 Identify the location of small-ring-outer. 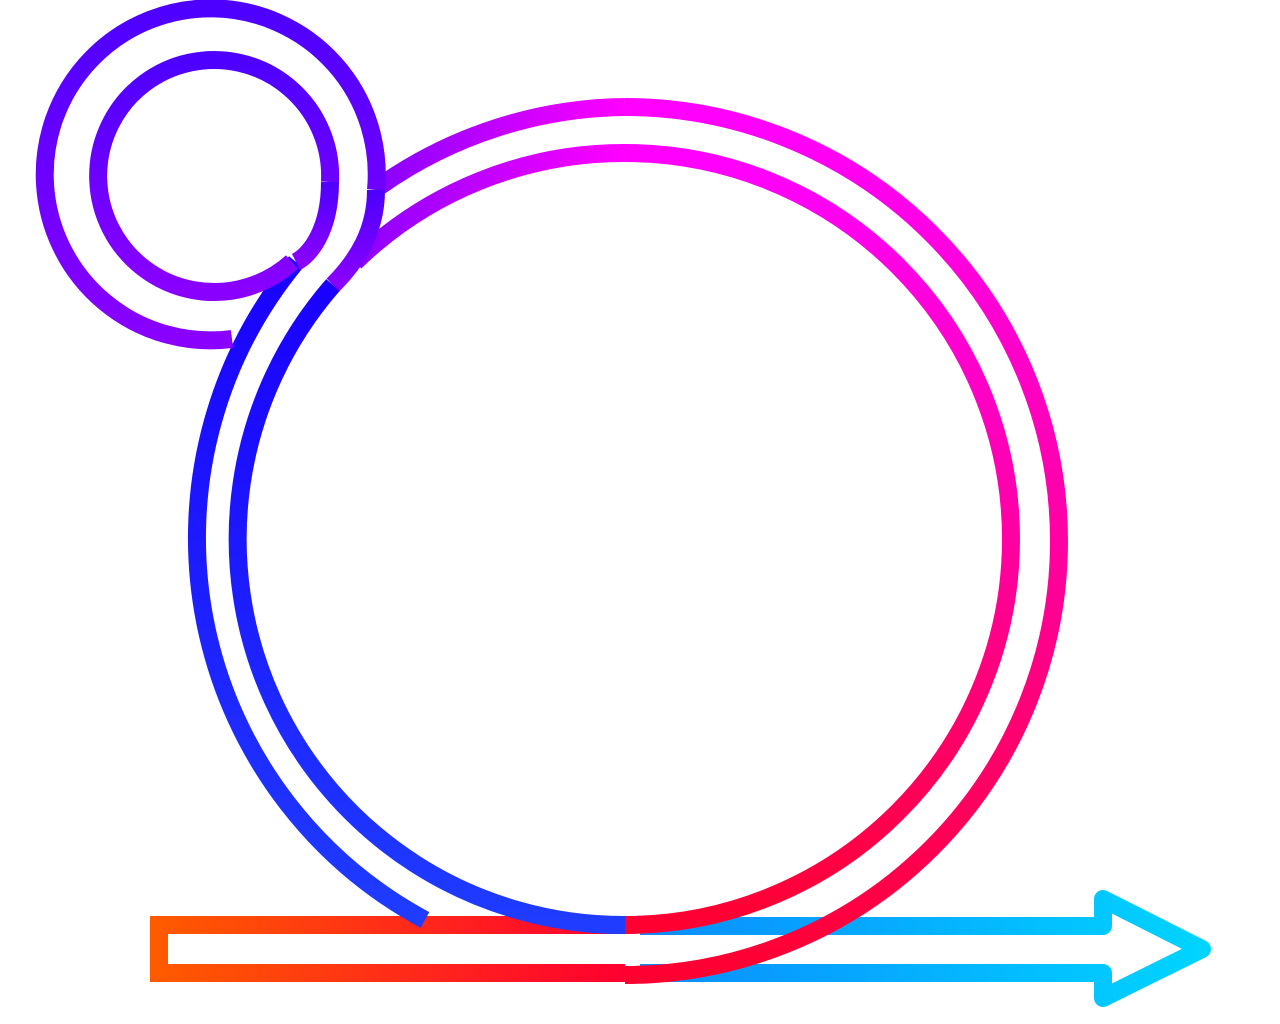
(210, 175).